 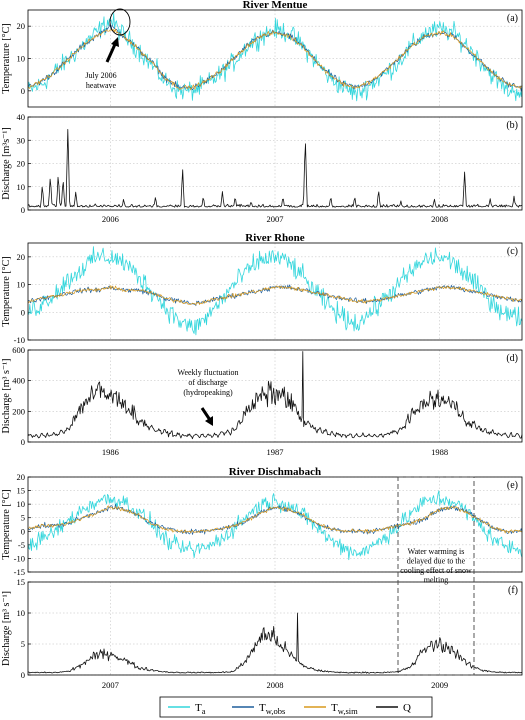 What do you see at coordinates (344, 709) in the screenshot?
I see `legend-label-tw_sim: Tw,sim` at bounding box center [344, 709].